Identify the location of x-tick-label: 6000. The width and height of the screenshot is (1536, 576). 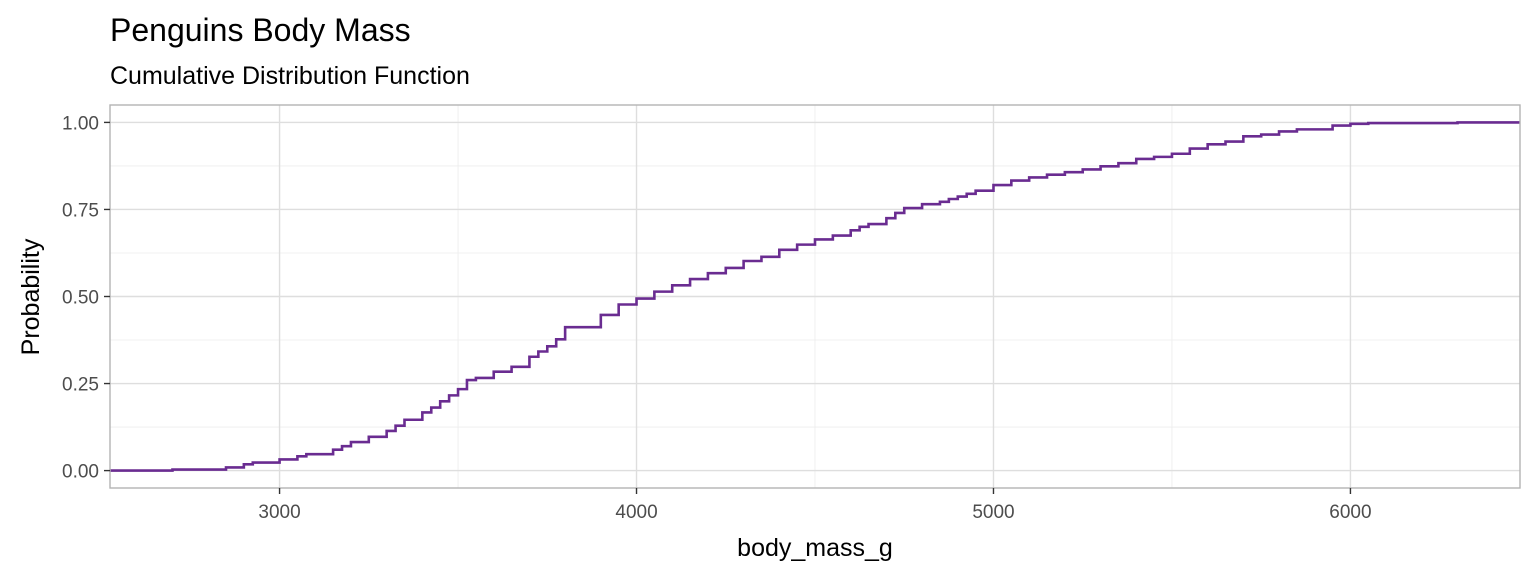
(1350, 512).